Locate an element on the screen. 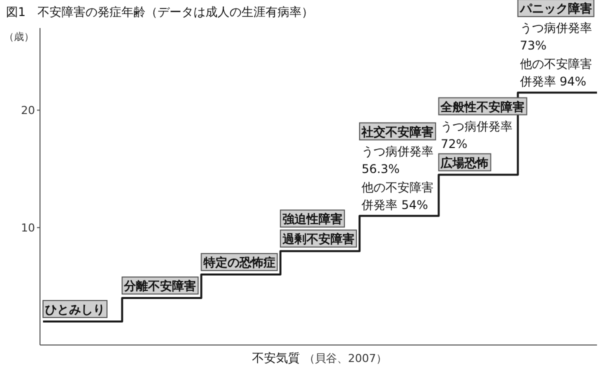 The image size is (600, 370). annotation: 分離不安障害 is located at coordinates (159, 286).